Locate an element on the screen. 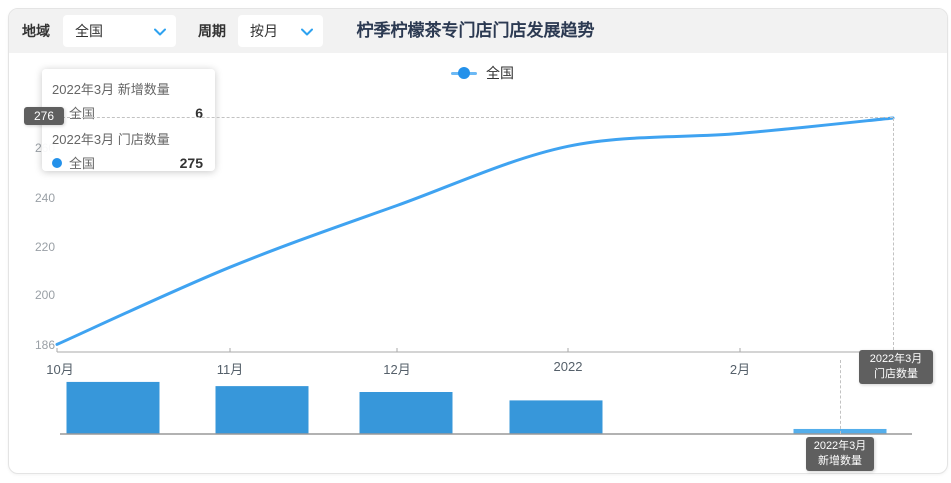  y-axis-label: 220 is located at coordinates (44, 247).